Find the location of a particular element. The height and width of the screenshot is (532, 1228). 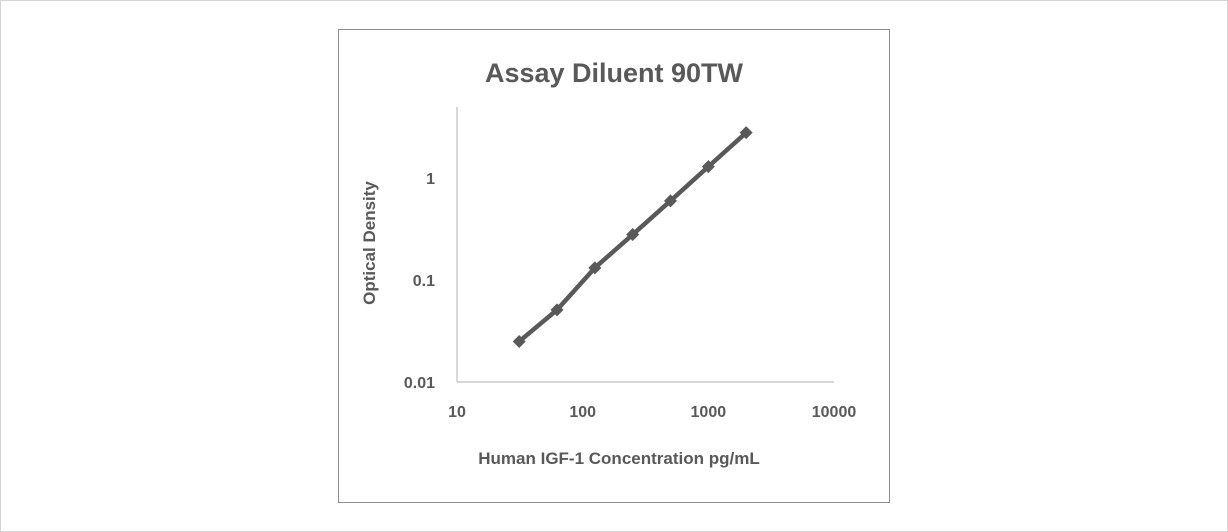

x-tick-label: 100 is located at coordinates (582, 412).